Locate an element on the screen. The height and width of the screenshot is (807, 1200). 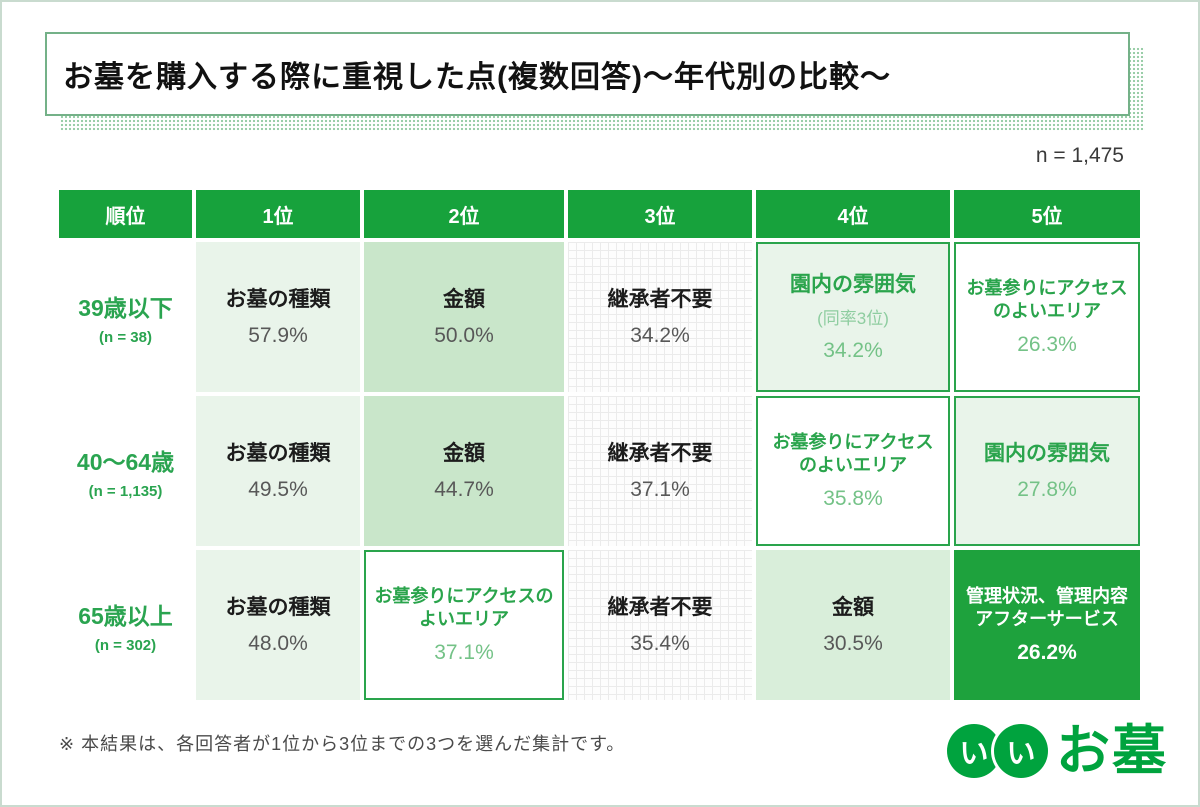
age-group-header-40-64: 40〜64歳 (n = 1,135) is located at coordinates (125, 471).